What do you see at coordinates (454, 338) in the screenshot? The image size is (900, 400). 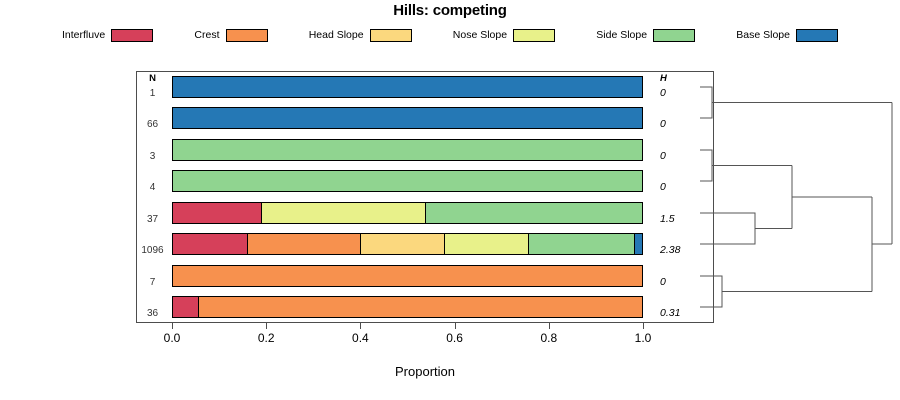 I see `x-axis-tick-label: 0.6` at bounding box center [454, 338].